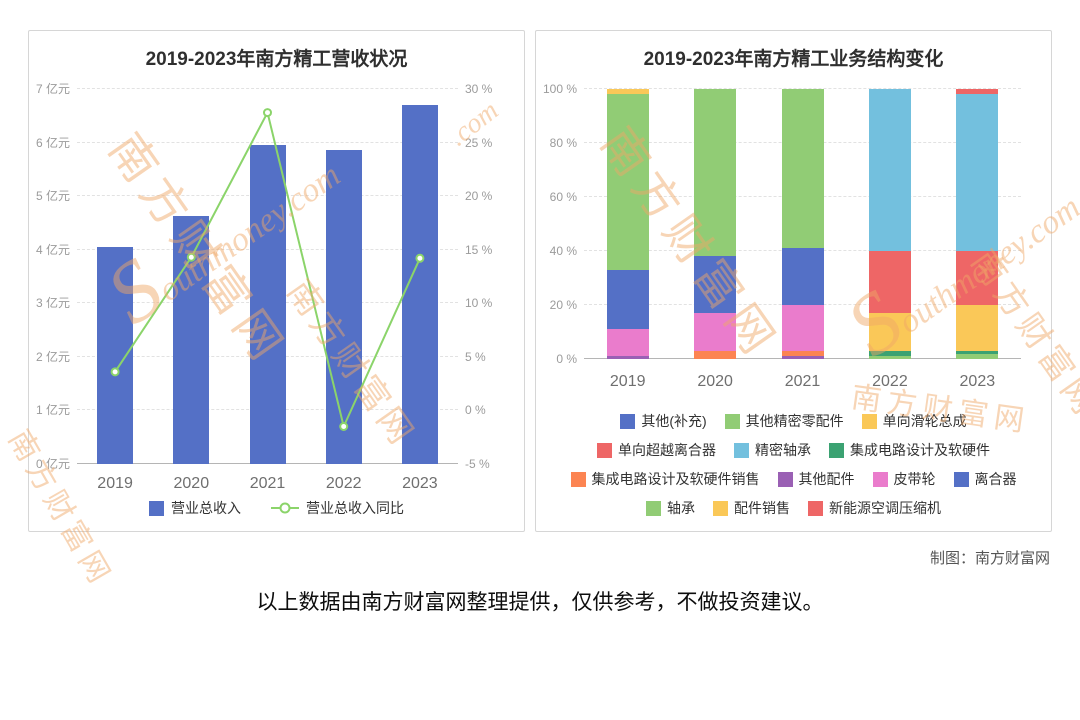 Image resolution: width=1080 pixels, height=720 pixels. I want to click on y-axis-label-left: 4 亿元, so click(52, 249).